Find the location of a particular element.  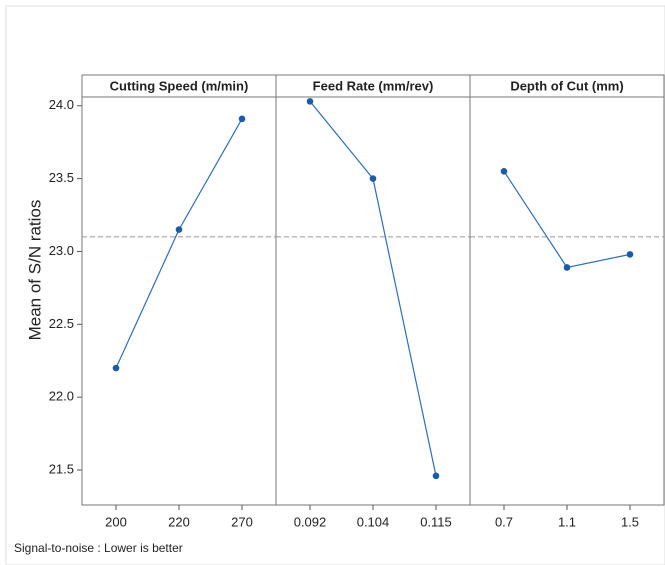

footnote: Signal-to-noise : Lower is better is located at coordinates (98, 548).